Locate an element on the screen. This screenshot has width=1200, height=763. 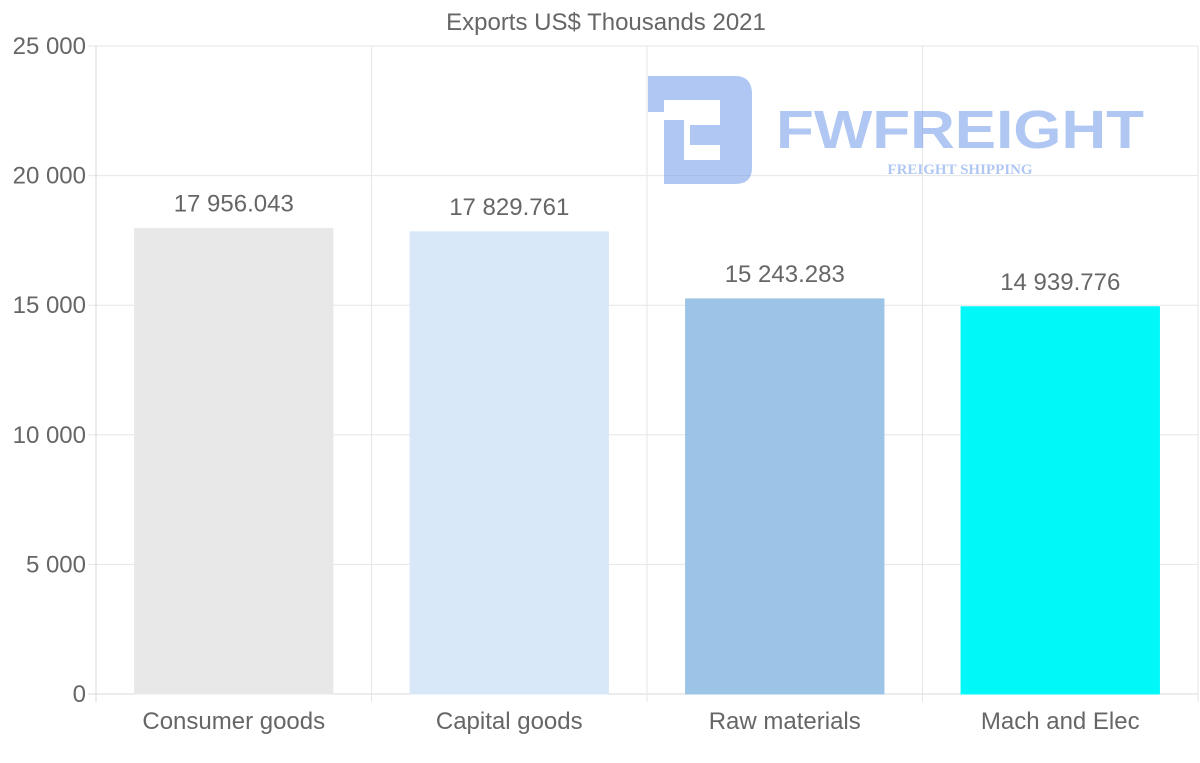
bar-capital-goods is located at coordinates (509, 463).